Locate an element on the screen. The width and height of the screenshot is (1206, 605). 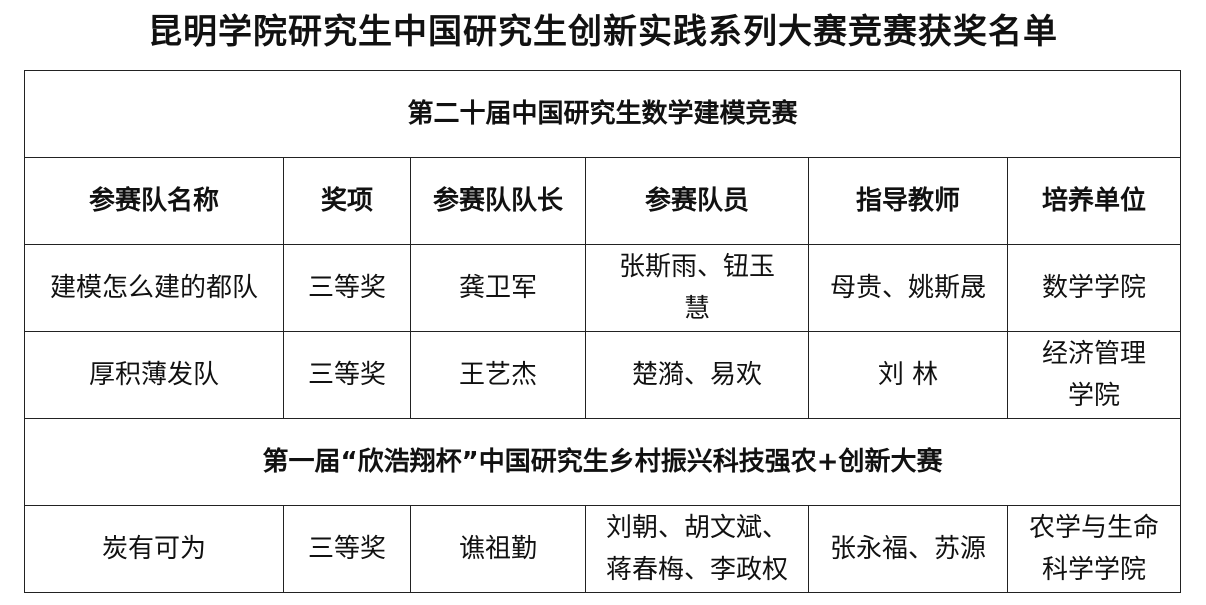
cell-text: 龚卫军 is located at coordinates (497, 288).